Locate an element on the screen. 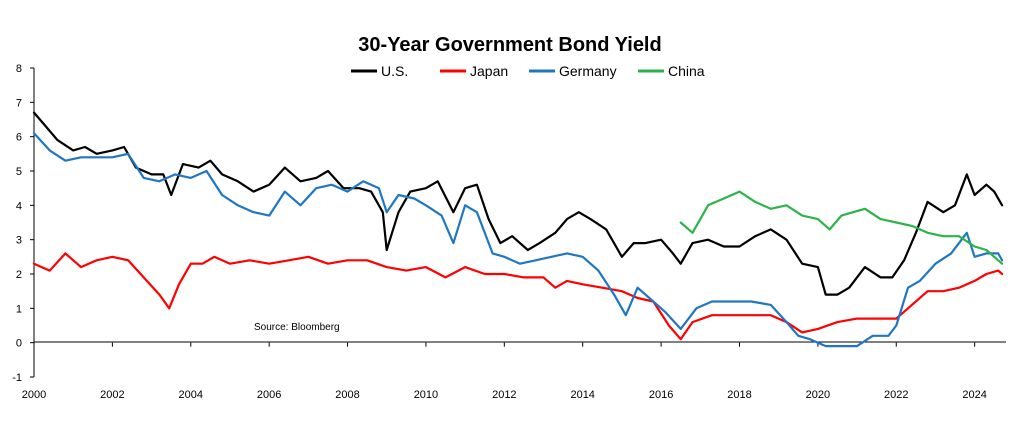  y-tick-label: -1 is located at coordinates (17, 378).